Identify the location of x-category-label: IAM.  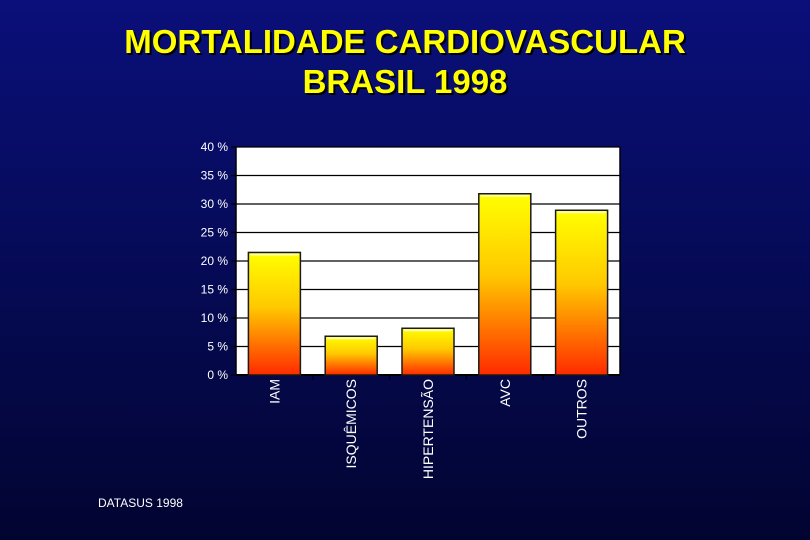
(274, 391).